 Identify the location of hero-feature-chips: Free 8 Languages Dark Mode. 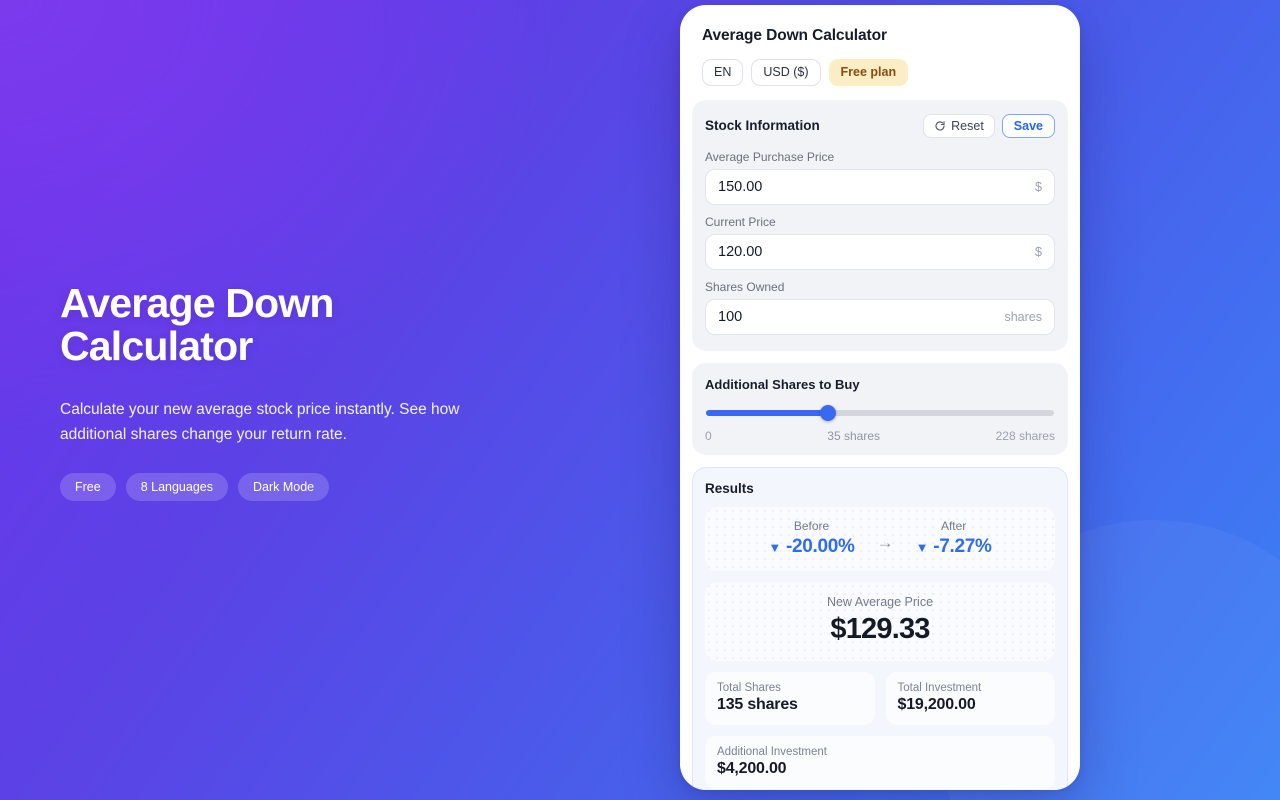
(275, 487).